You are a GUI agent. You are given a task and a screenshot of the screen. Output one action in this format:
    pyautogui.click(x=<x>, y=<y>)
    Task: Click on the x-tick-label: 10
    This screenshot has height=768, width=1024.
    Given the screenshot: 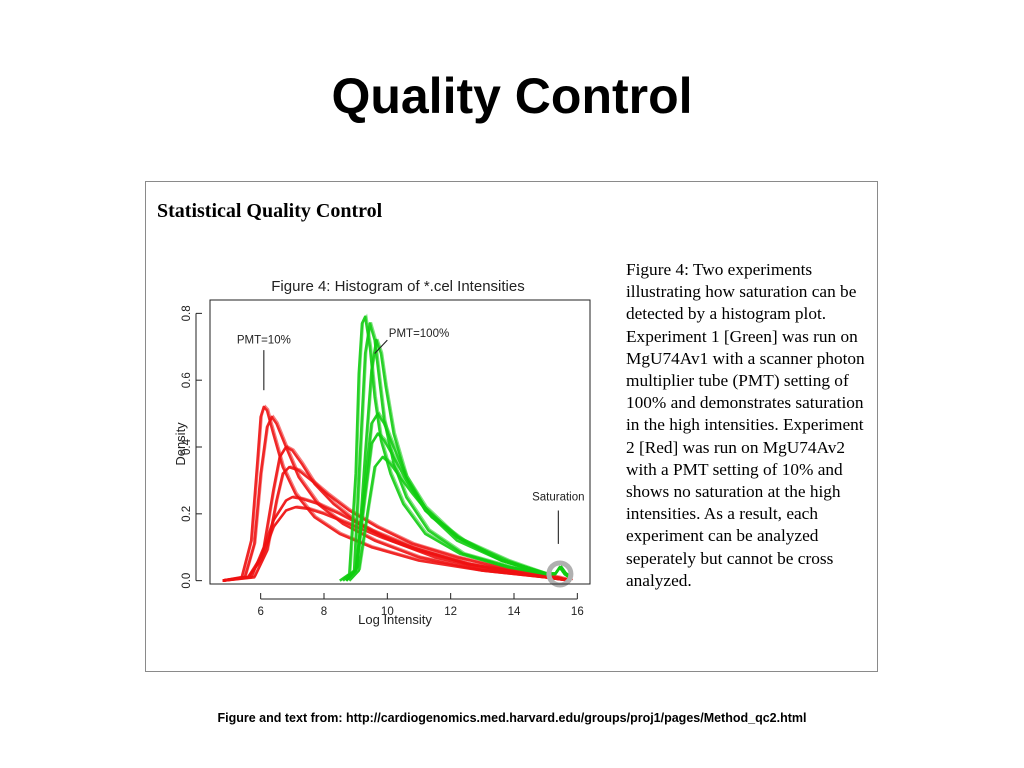 What is the action you would take?
    pyautogui.click(x=387, y=612)
    